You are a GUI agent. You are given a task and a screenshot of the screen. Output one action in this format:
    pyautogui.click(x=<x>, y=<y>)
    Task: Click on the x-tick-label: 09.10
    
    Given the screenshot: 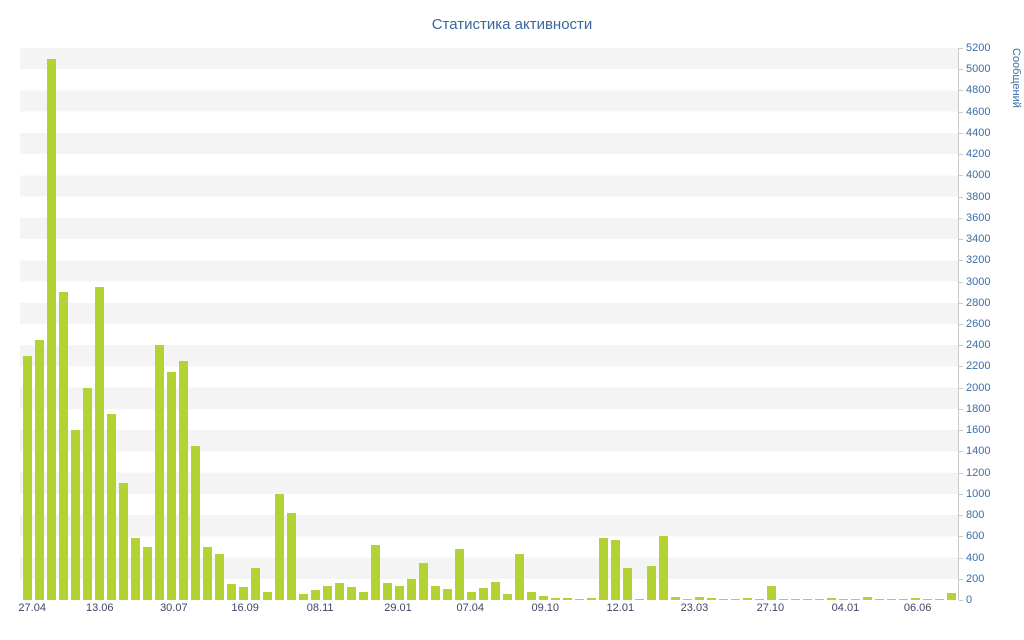 What is the action you would take?
    pyautogui.click(x=545, y=608)
    